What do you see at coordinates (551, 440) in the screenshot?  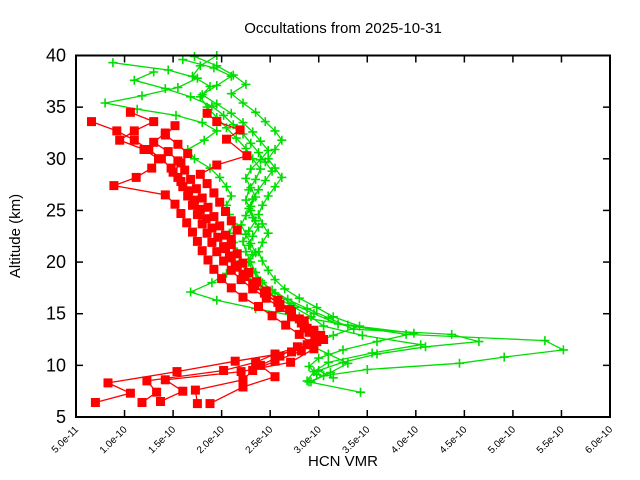 I see `x-tick-label: 5.5e-10` at bounding box center [551, 440].